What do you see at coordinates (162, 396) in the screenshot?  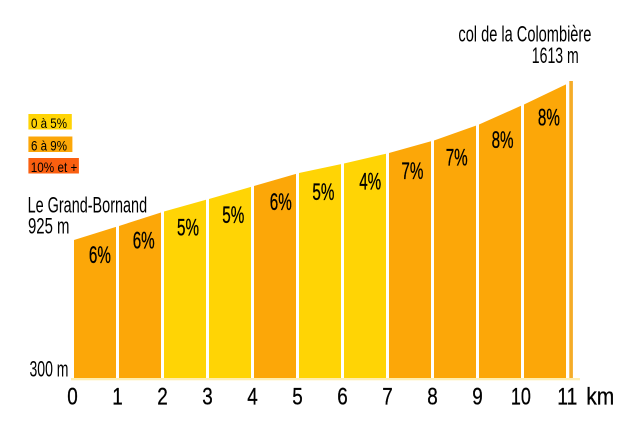 I see `svg-text: 2` at bounding box center [162, 396].